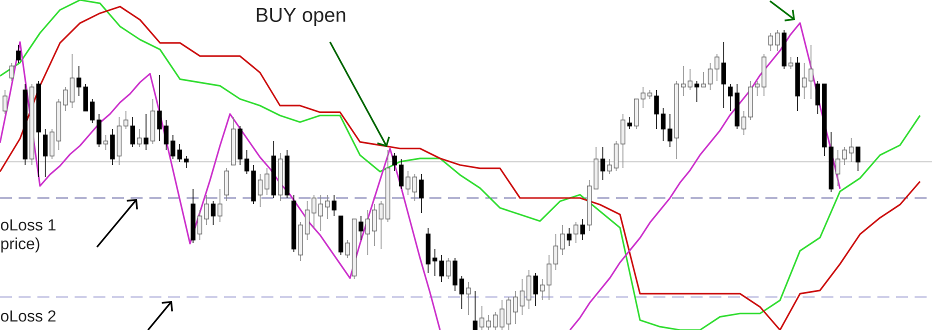  What do you see at coordinates (28, 316) in the screenshot?
I see `annotation: oLoss 2` at bounding box center [28, 316].